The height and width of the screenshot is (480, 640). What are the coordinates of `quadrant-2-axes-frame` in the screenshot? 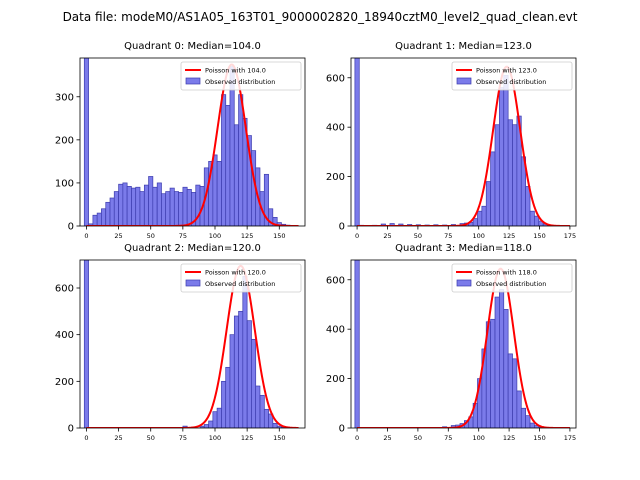 It's located at (192, 344).